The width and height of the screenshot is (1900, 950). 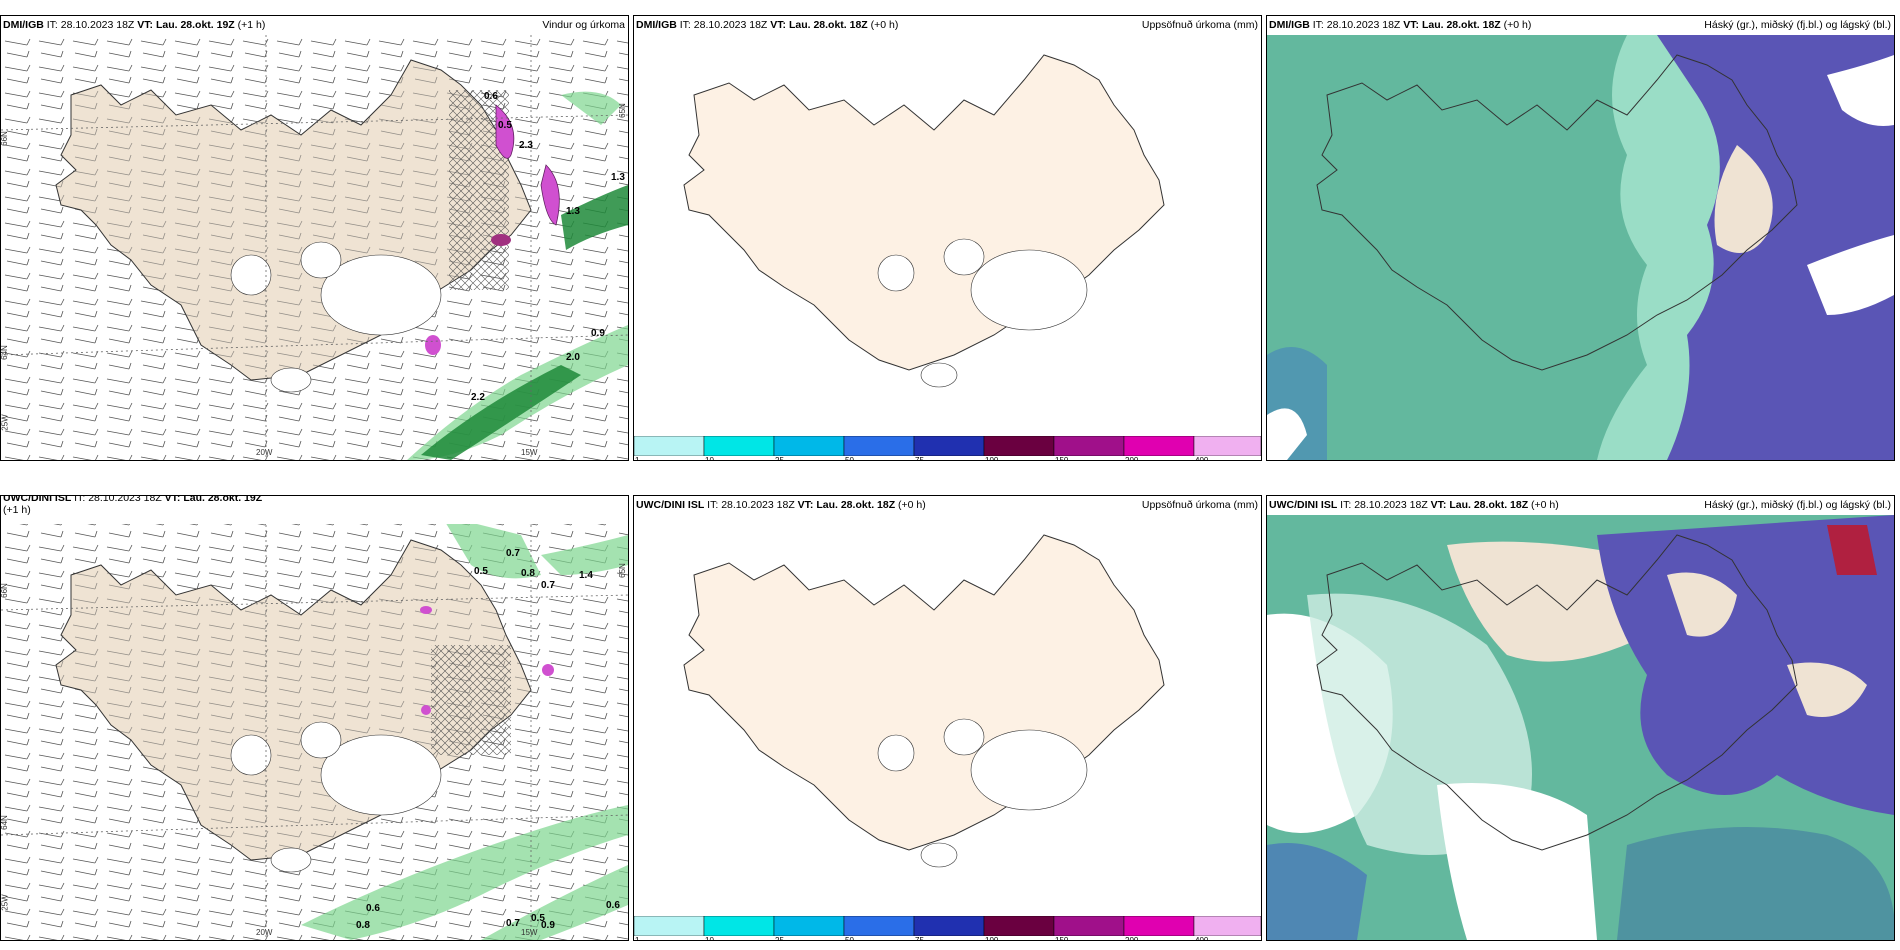 What do you see at coordinates (1850, 275) in the screenshot?
I see `low-cloud-area` at bounding box center [1850, 275].